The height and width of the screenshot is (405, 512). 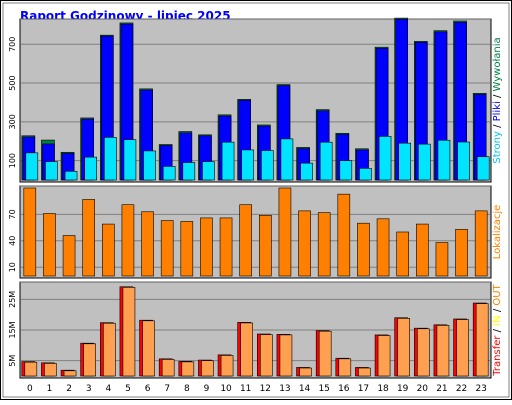 What do you see at coordinates (108, 389) in the screenshot?
I see `x-tick-label-4: 4` at bounding box center [108, 389].